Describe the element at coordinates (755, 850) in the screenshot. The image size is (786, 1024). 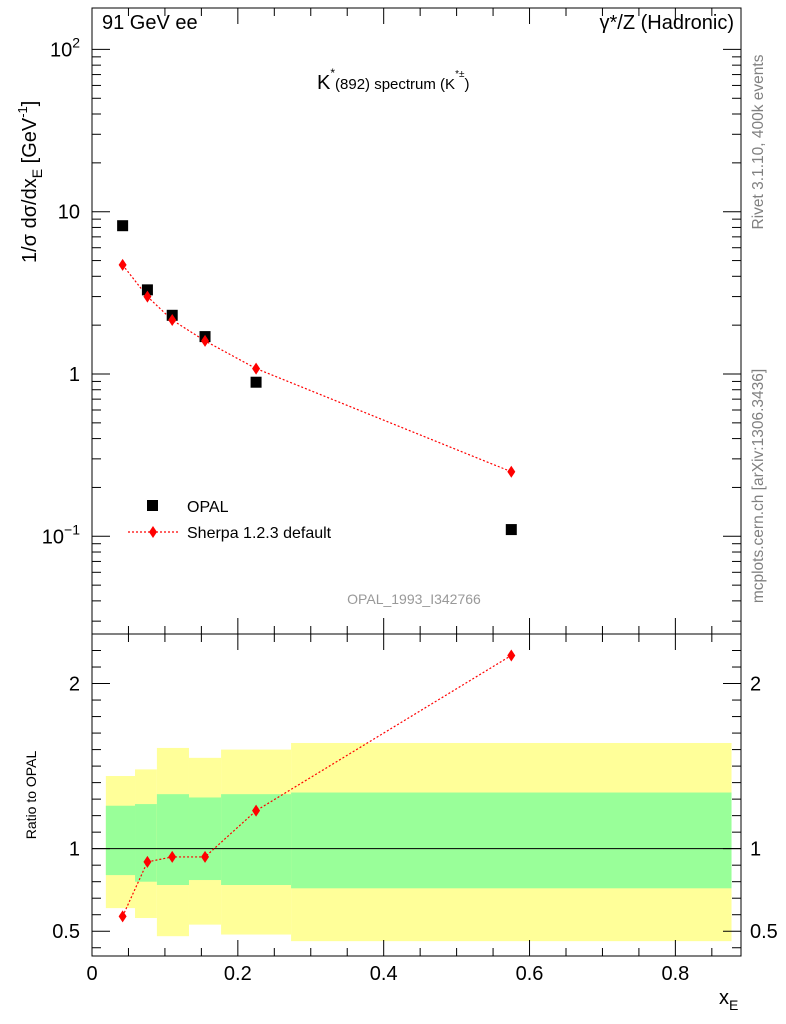
I see `ratio-y-tick-label-right: 1` at that location.